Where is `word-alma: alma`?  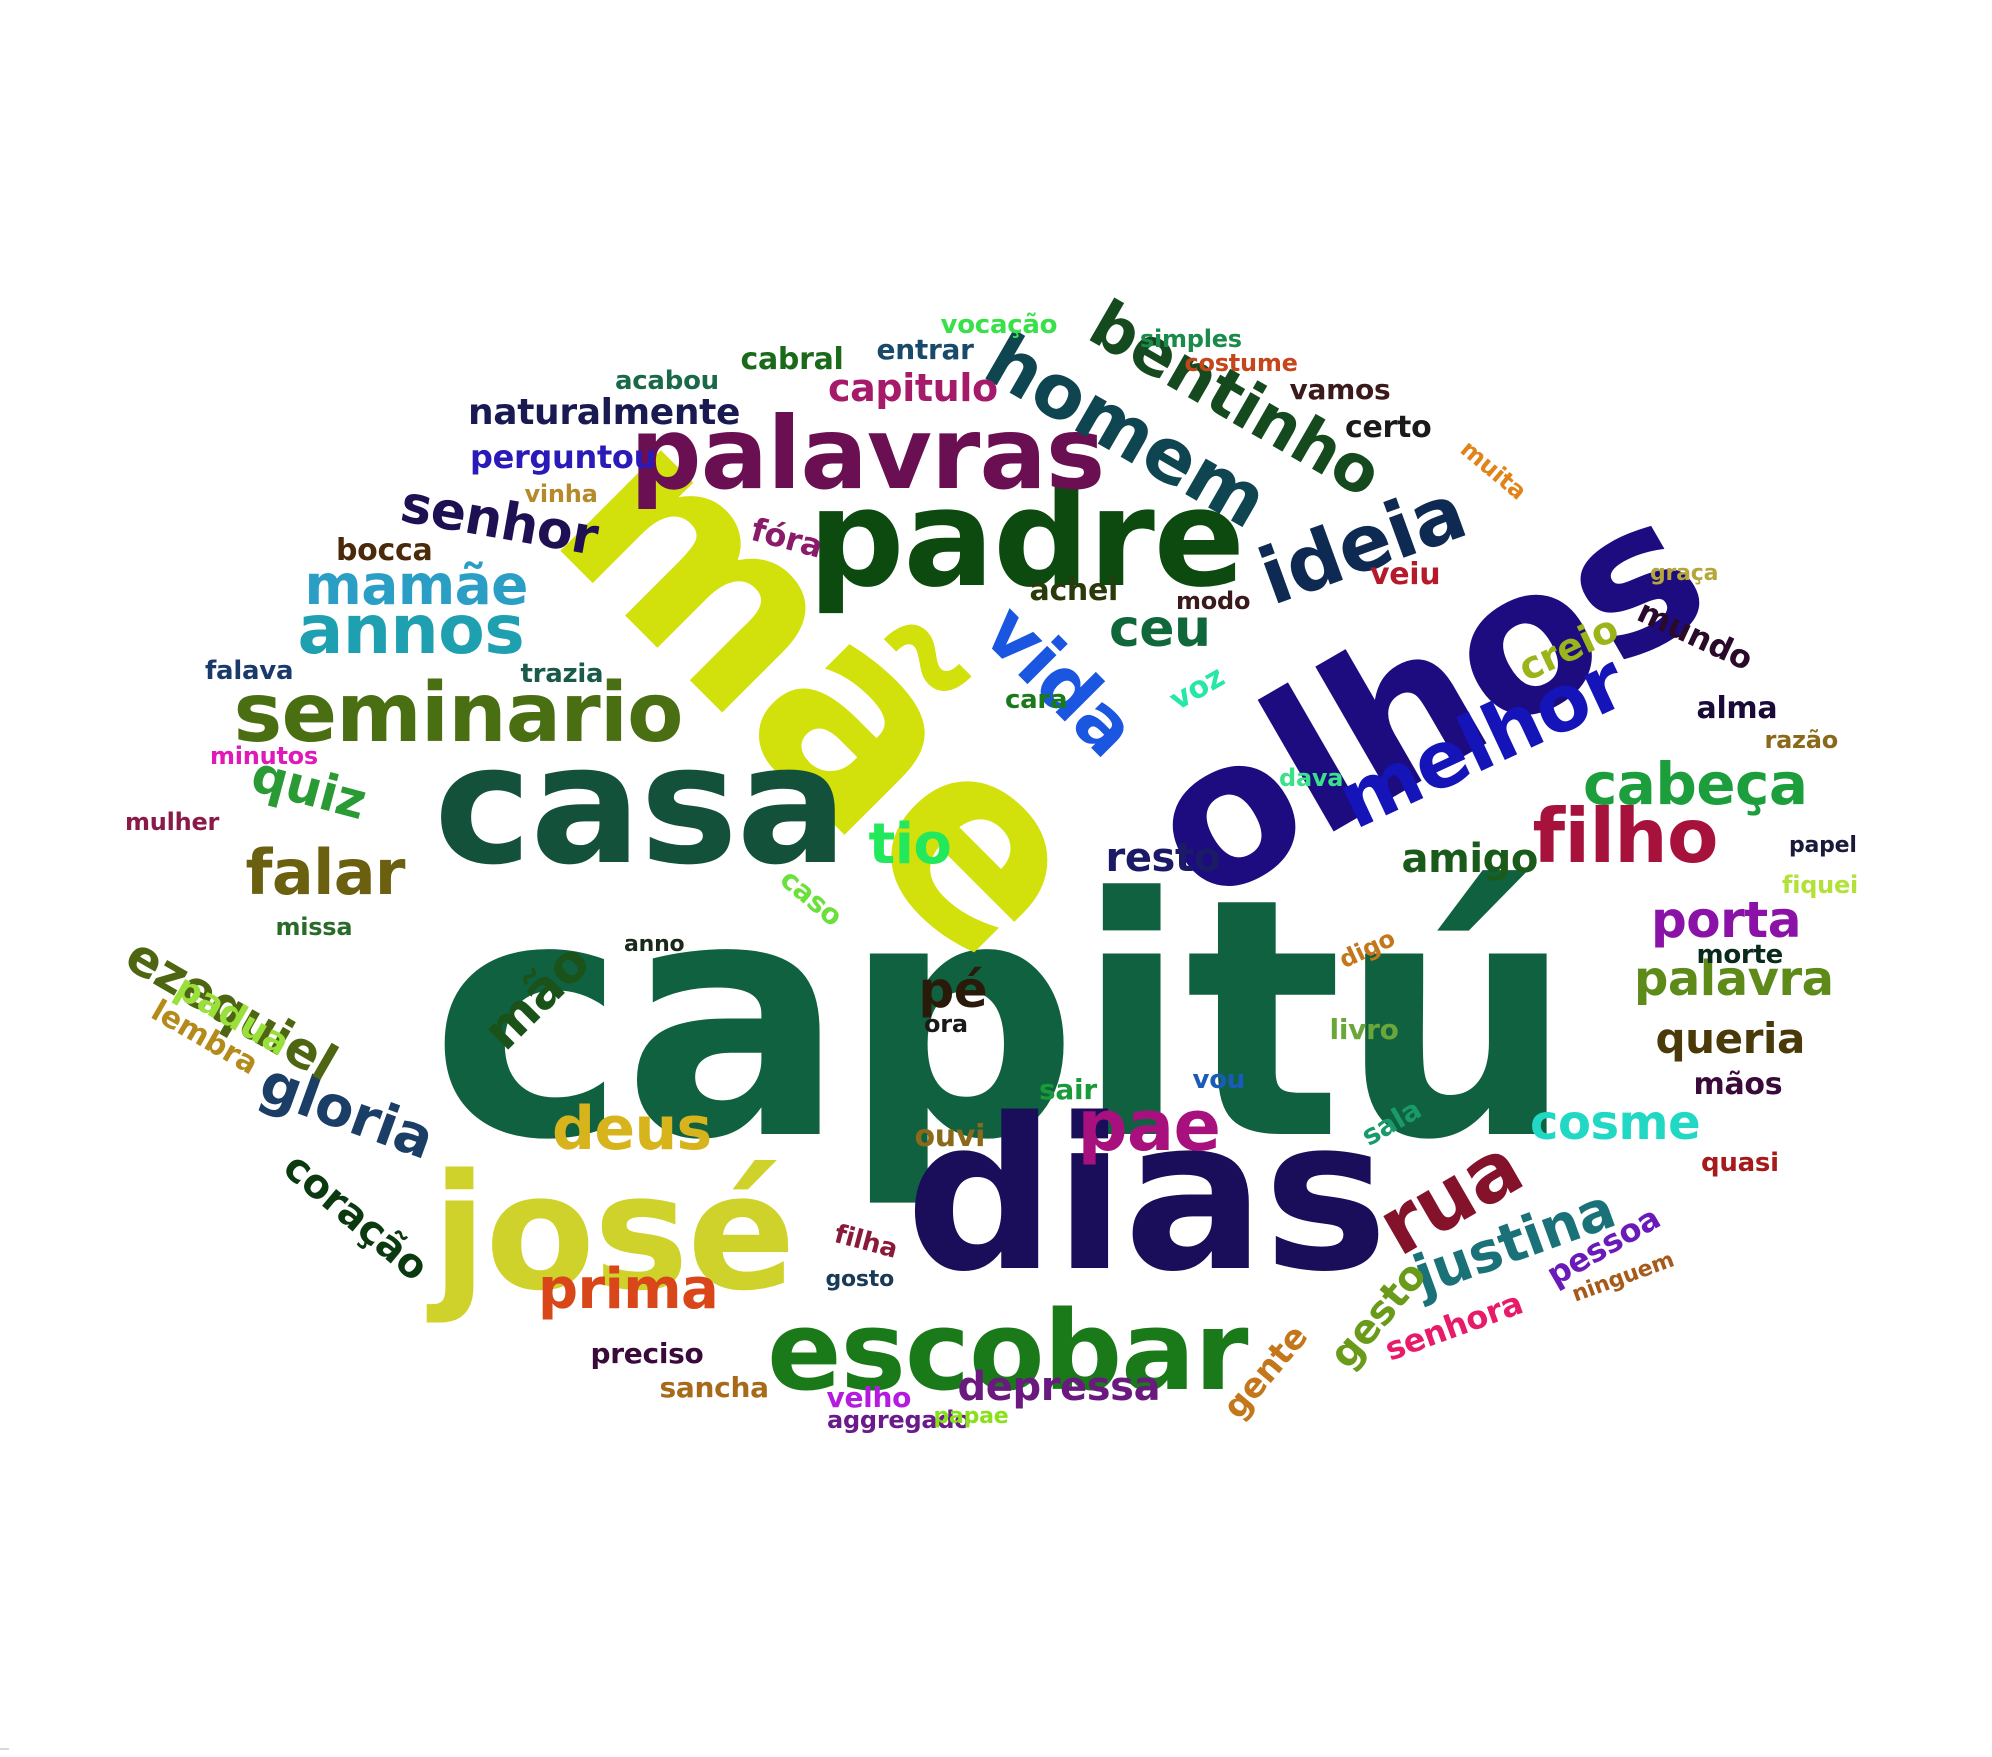
word-alma: alma is located at coordinates (1737, 708).